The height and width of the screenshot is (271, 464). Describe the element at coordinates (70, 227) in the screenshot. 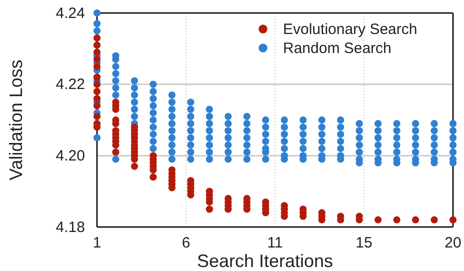

I see `y-tick-label: 4.18` at that location.